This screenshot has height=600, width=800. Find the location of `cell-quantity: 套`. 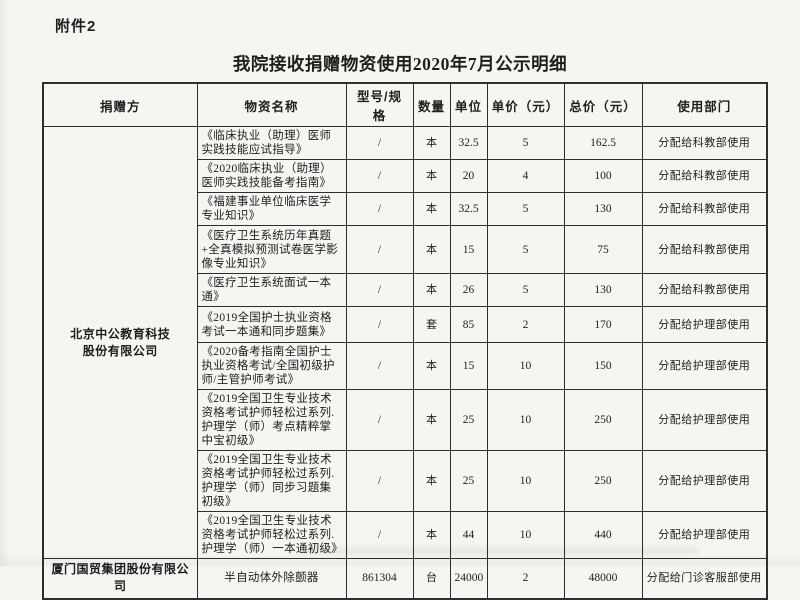

cell-quantity: 套 is located at coordinates (431, 324).